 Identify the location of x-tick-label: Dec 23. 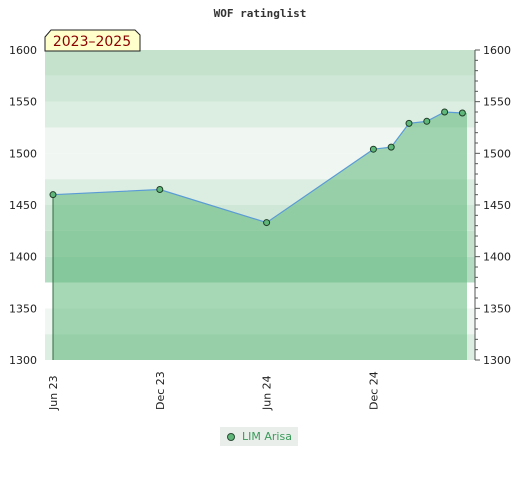
(160, 390).